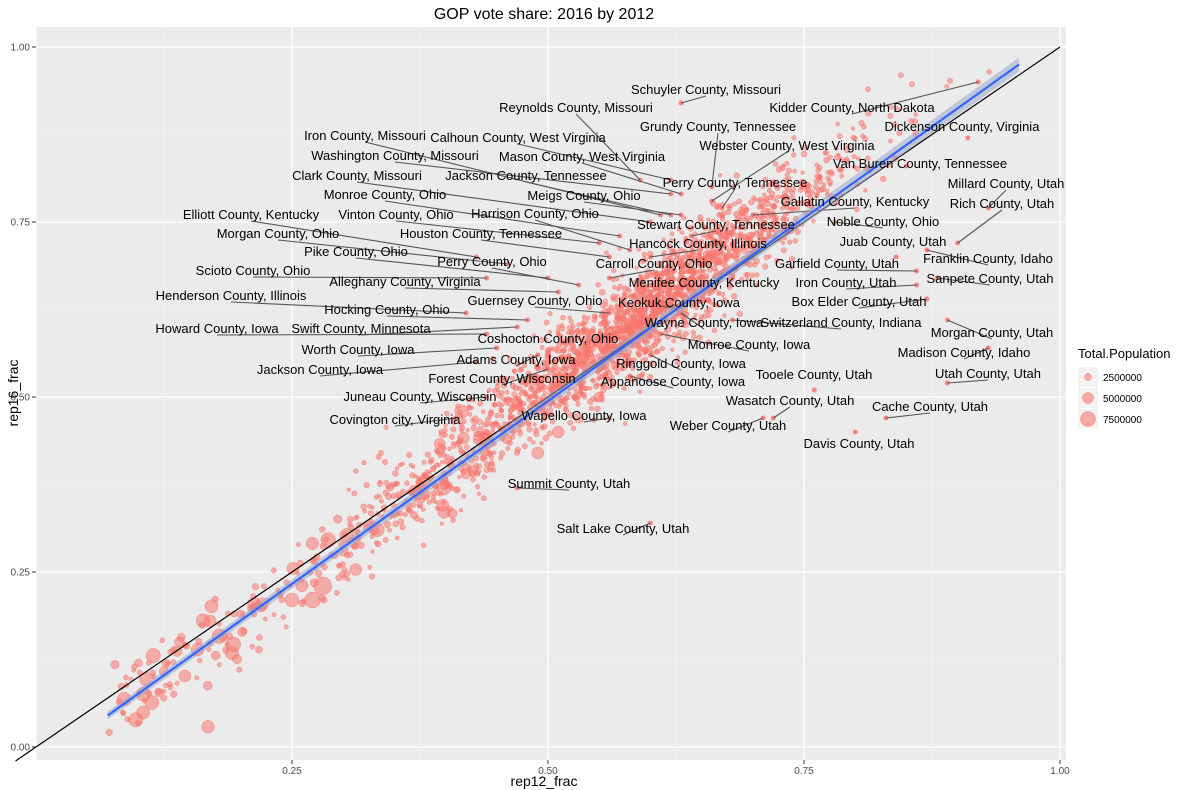  Describe the element at coordinates (930, 406) in the screenshot. I see `county-label: Cache County, Utah` at that location.